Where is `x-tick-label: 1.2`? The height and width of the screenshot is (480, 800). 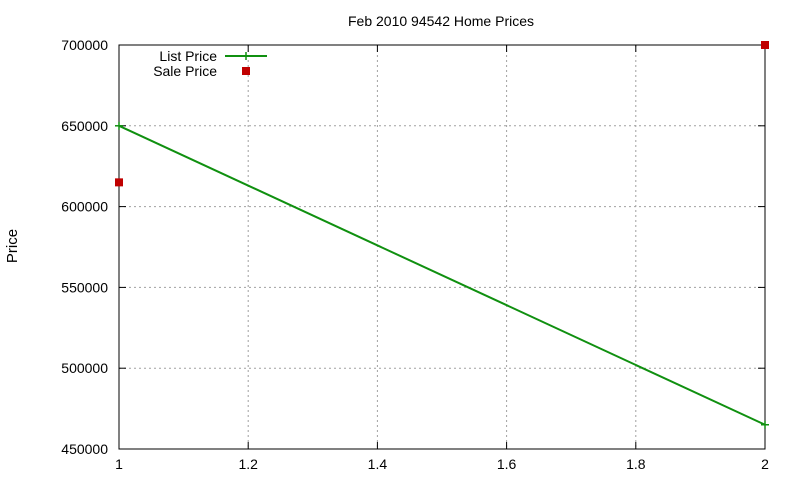 x-tick-label: 1.2 is located at coordinates (248, 464).